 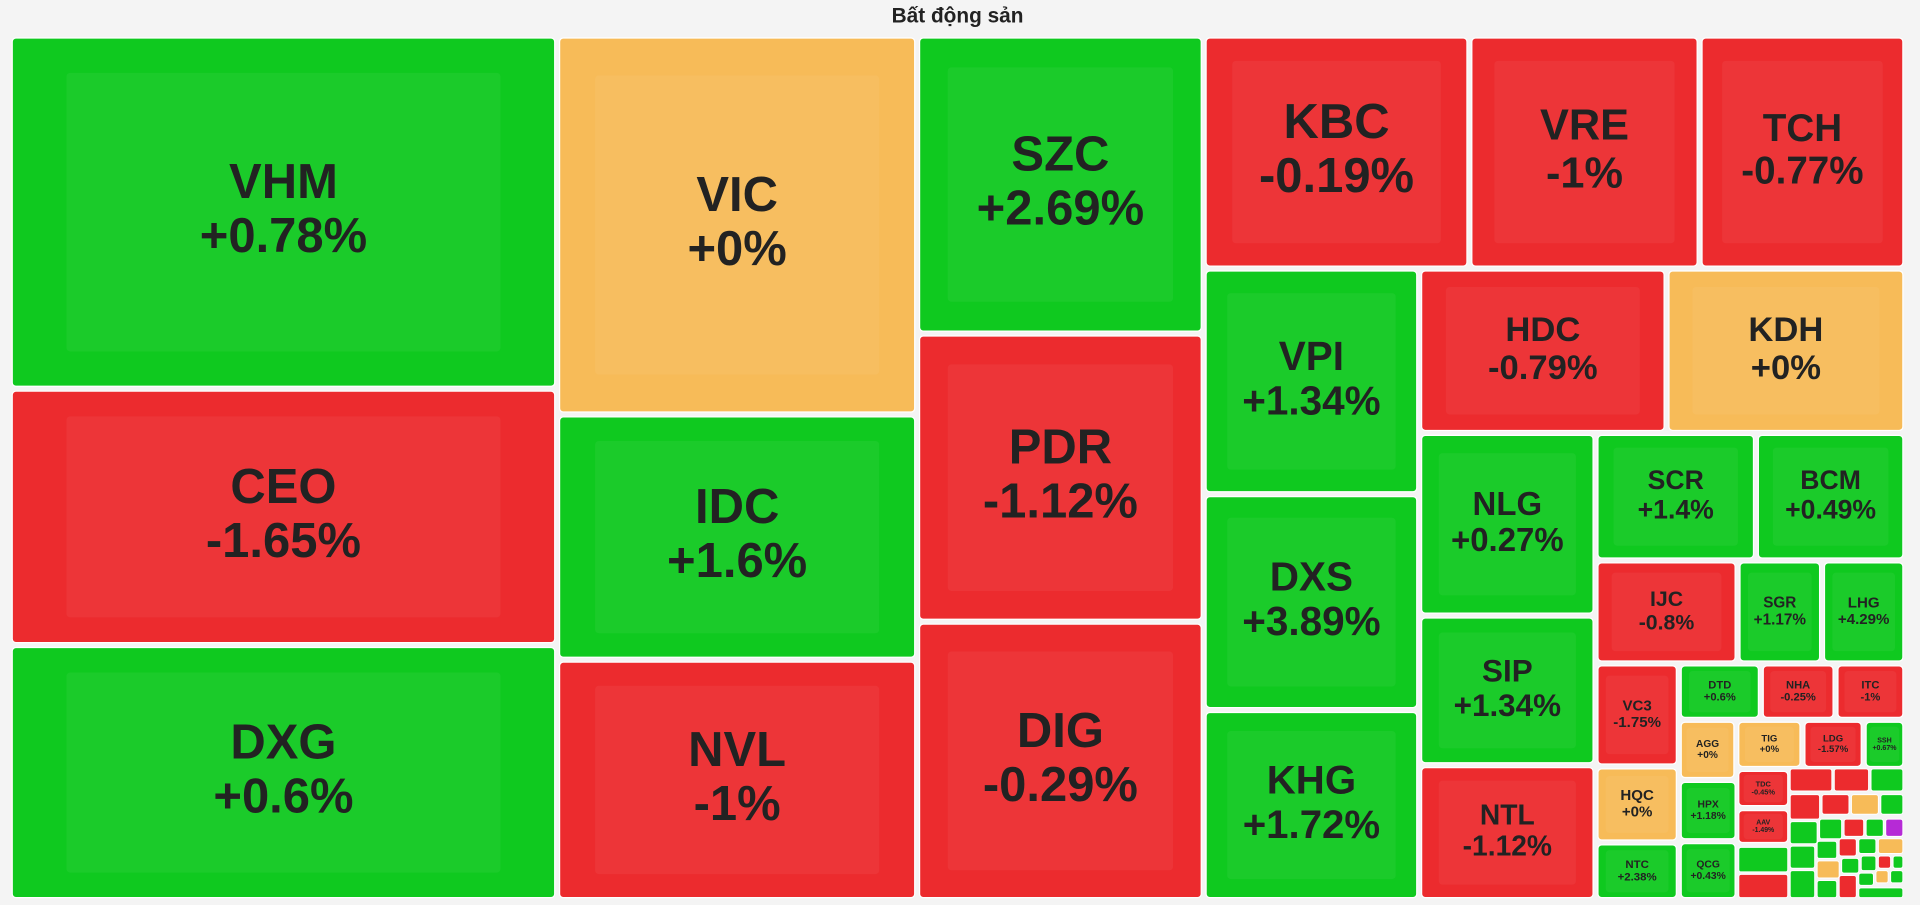 What do you see at coordinates (1637, 722) in the screenshot?
I see `tile-change: -1.75%` at bounding box center [1637, 722].